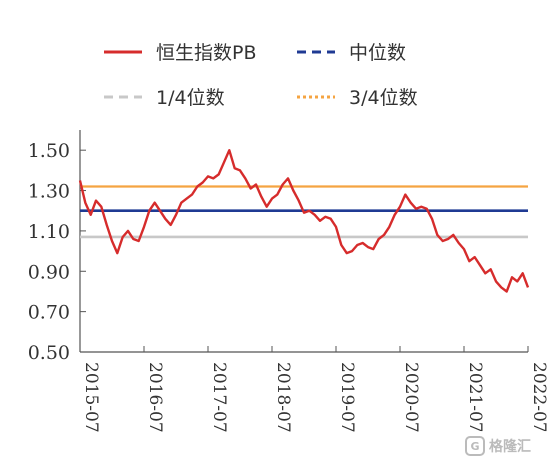 The width and height of the screenshot is (557, 465). Describe the element at coordinates (411, 397) in the screenshot. I see `x-tick-label: 2020-07` at that location.